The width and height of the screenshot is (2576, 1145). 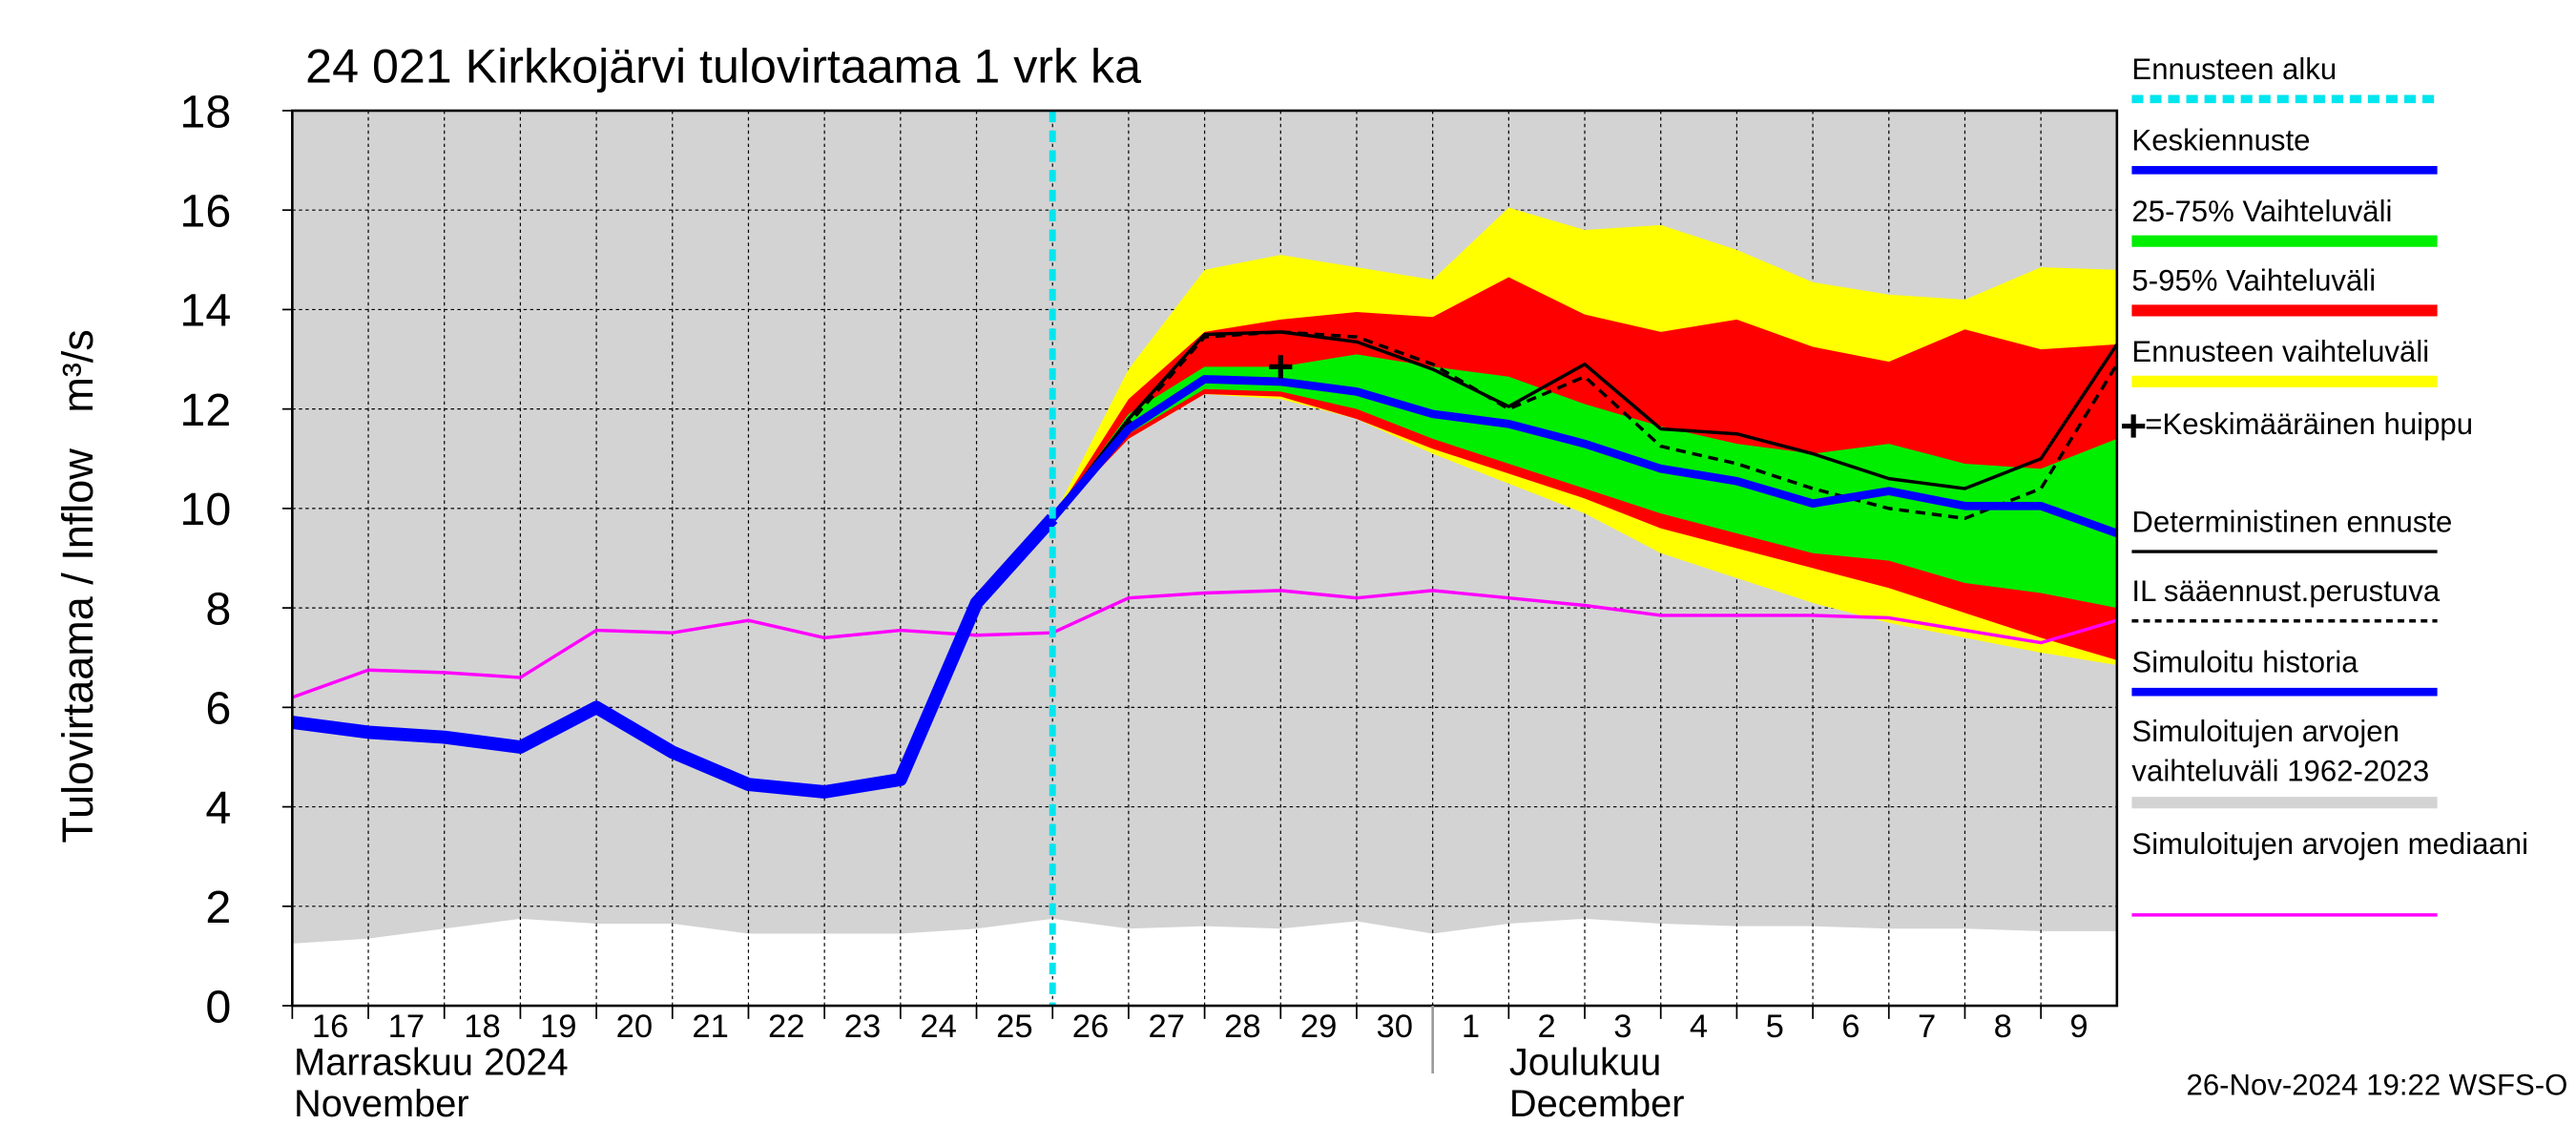 I want to click on x-tick-label: 22, so click(x=786, y=1027).